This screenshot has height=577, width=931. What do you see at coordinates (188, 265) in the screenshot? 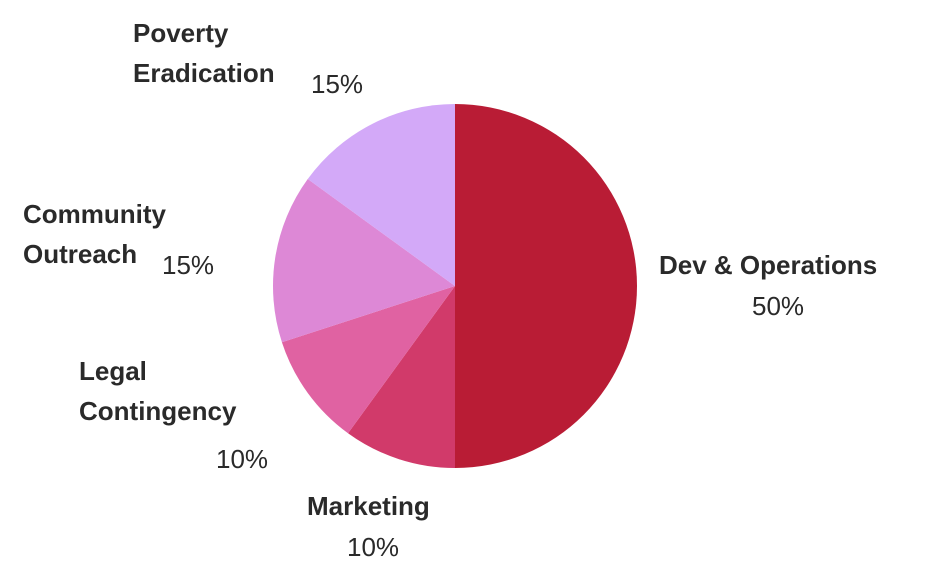
I see `slice-value-community-outreach: 15%` at bounding box center [188, 265].